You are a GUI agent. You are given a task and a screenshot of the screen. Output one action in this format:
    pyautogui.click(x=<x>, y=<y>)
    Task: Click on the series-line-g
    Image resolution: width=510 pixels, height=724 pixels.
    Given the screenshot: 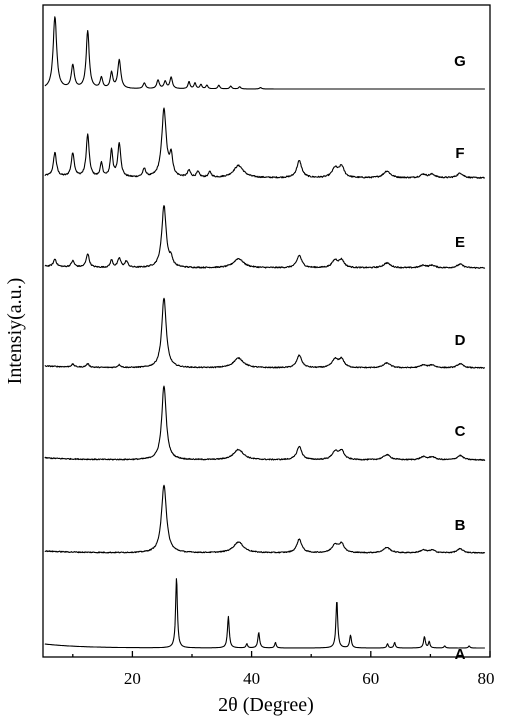 What is the action you would take?
    pyautogui.click(x=264, y=53)
    